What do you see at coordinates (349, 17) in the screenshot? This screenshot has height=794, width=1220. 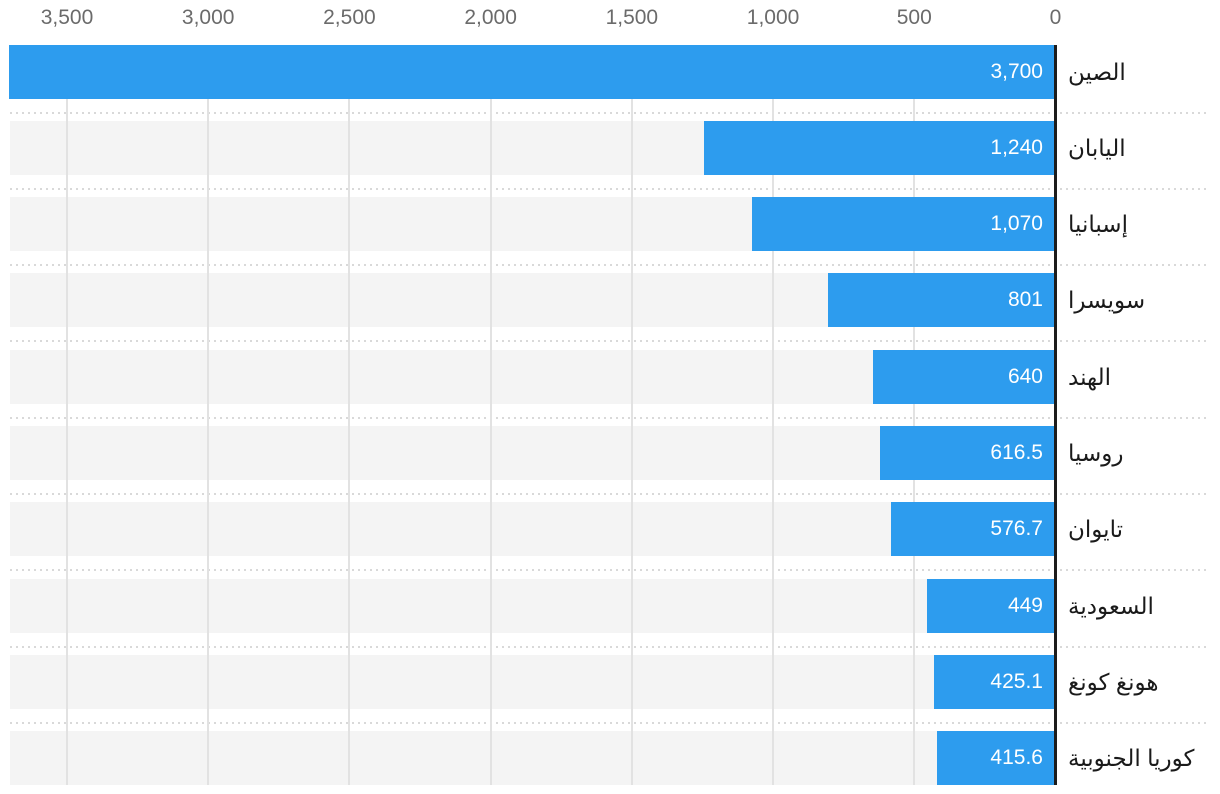 I see `x-axis-tick-label: 2,500` at bounding box center [349, 17].